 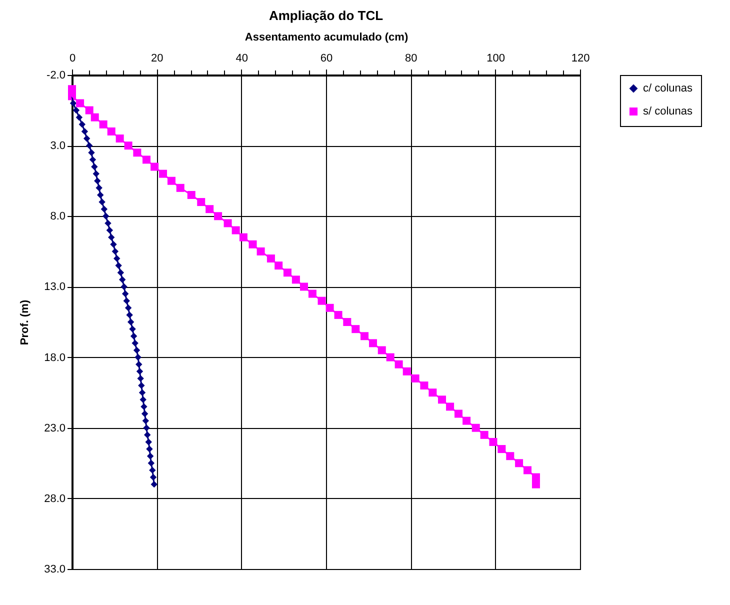 I want to click on legend-label: c/ colunas, so click(x=668, y=88).